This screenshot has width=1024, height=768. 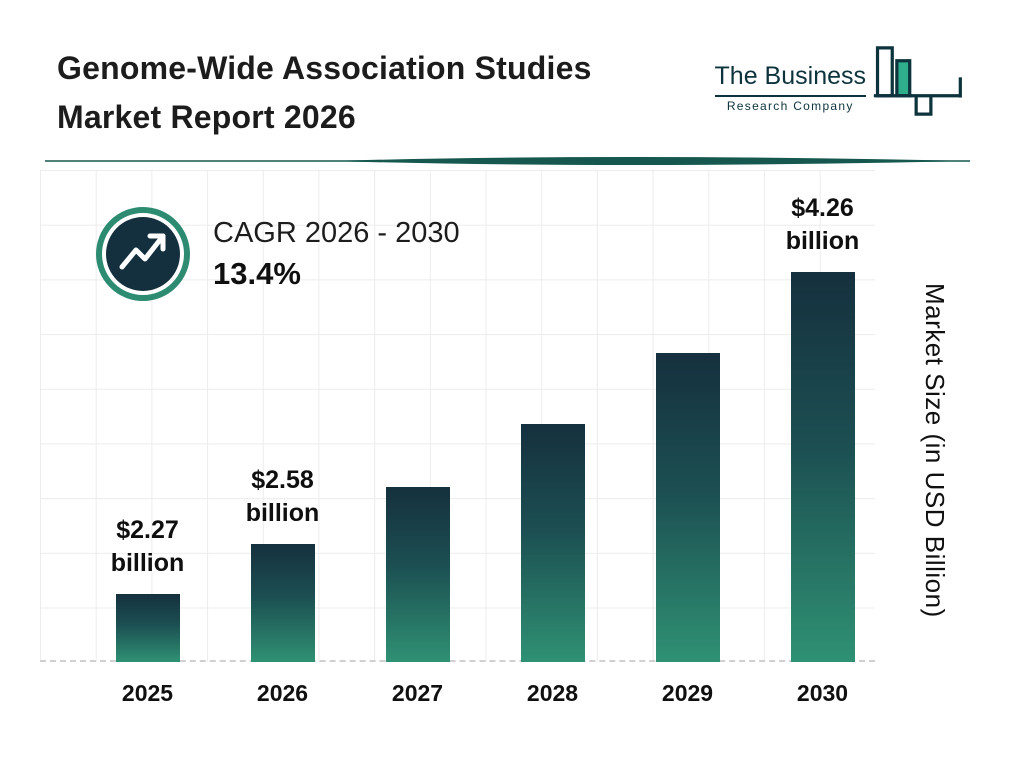 What do you see at coordinates (324, 68) in the screenshot?
I see `title-line-1: Genome-Wide Association Studies` at bounding box center [324, 68].